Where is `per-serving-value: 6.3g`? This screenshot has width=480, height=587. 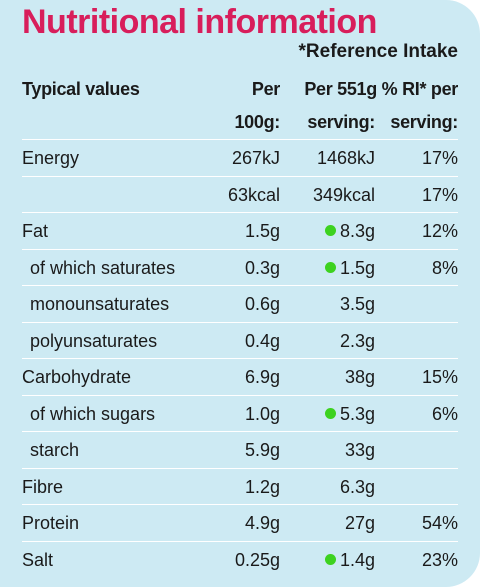 per-serving-value: 6.3g is located at coordinates (357, 487).